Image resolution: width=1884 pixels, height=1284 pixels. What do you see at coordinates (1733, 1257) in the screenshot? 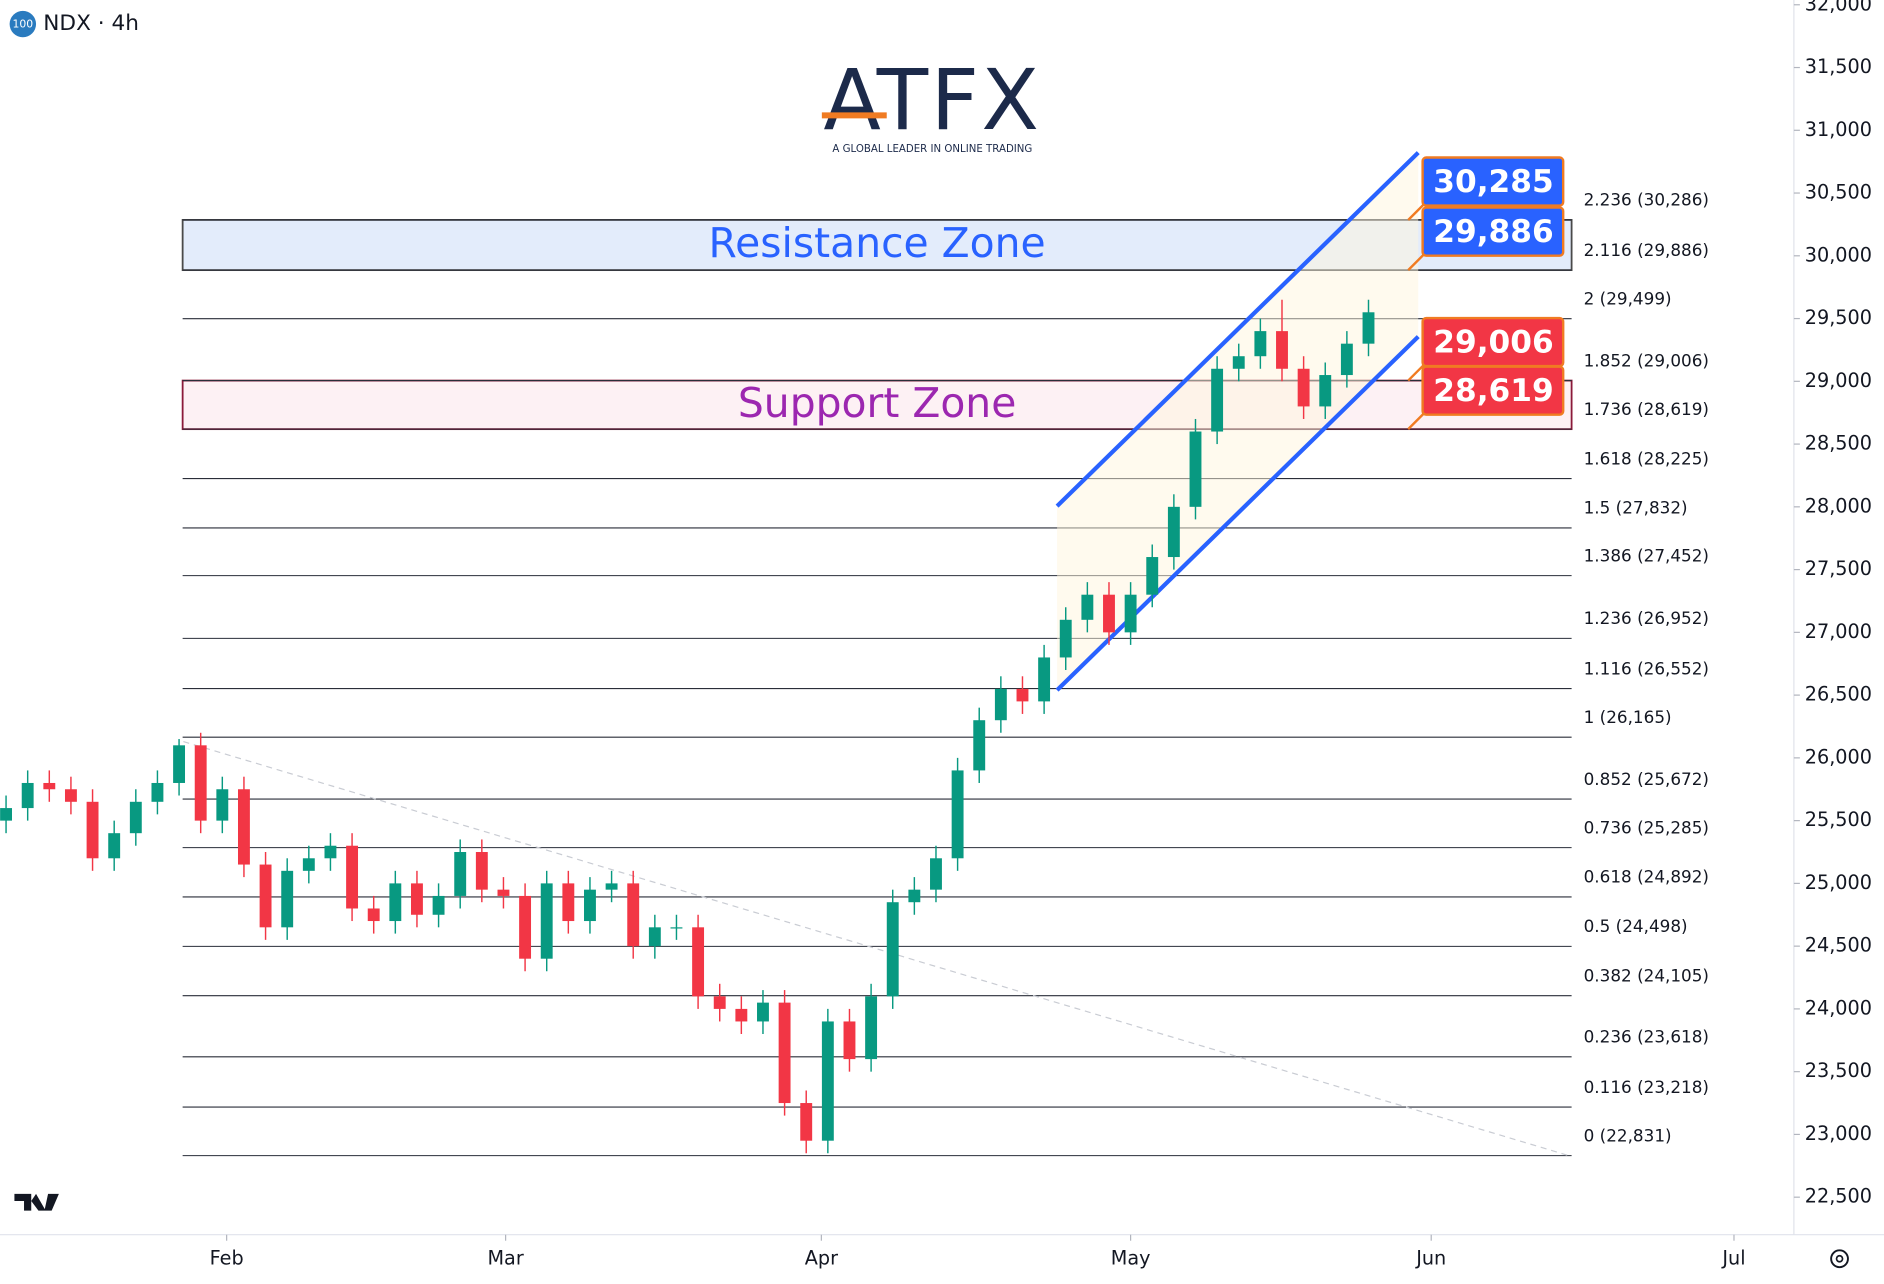
I see `x-tick-label: Jul` at bounding box center [1733, 1257].